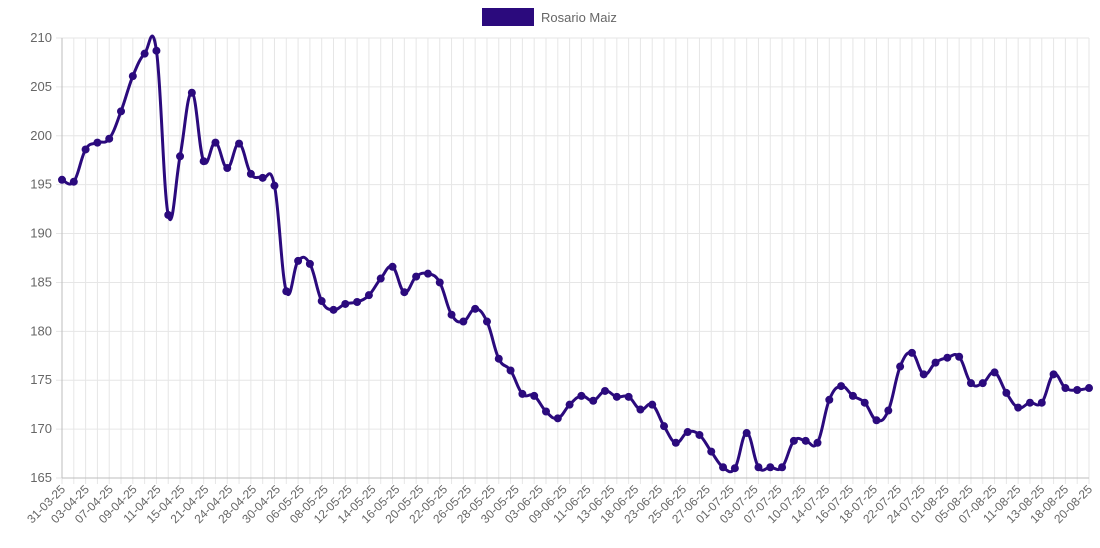 The image size is (1100, 548). Describe the element at coordinates (579, 17) in the screenshot. I see `legend-label: Rosario Maiz` at that location.